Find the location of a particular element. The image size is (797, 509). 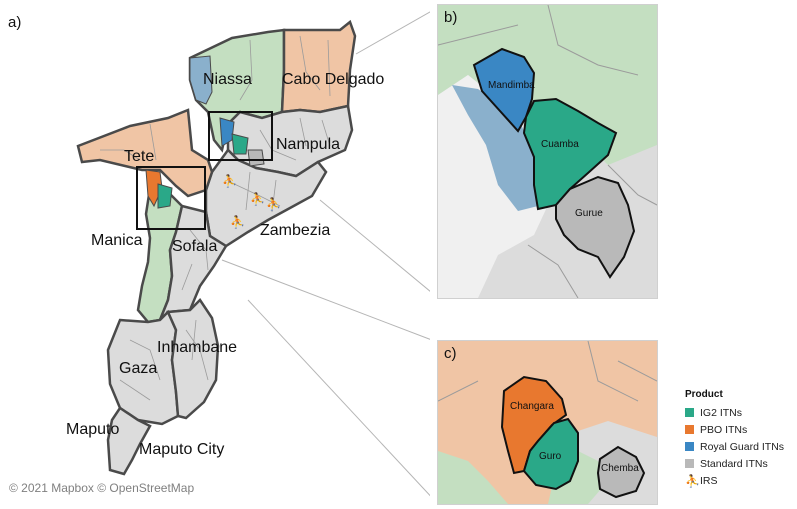

tete-province is located at coordinates (145, 153).